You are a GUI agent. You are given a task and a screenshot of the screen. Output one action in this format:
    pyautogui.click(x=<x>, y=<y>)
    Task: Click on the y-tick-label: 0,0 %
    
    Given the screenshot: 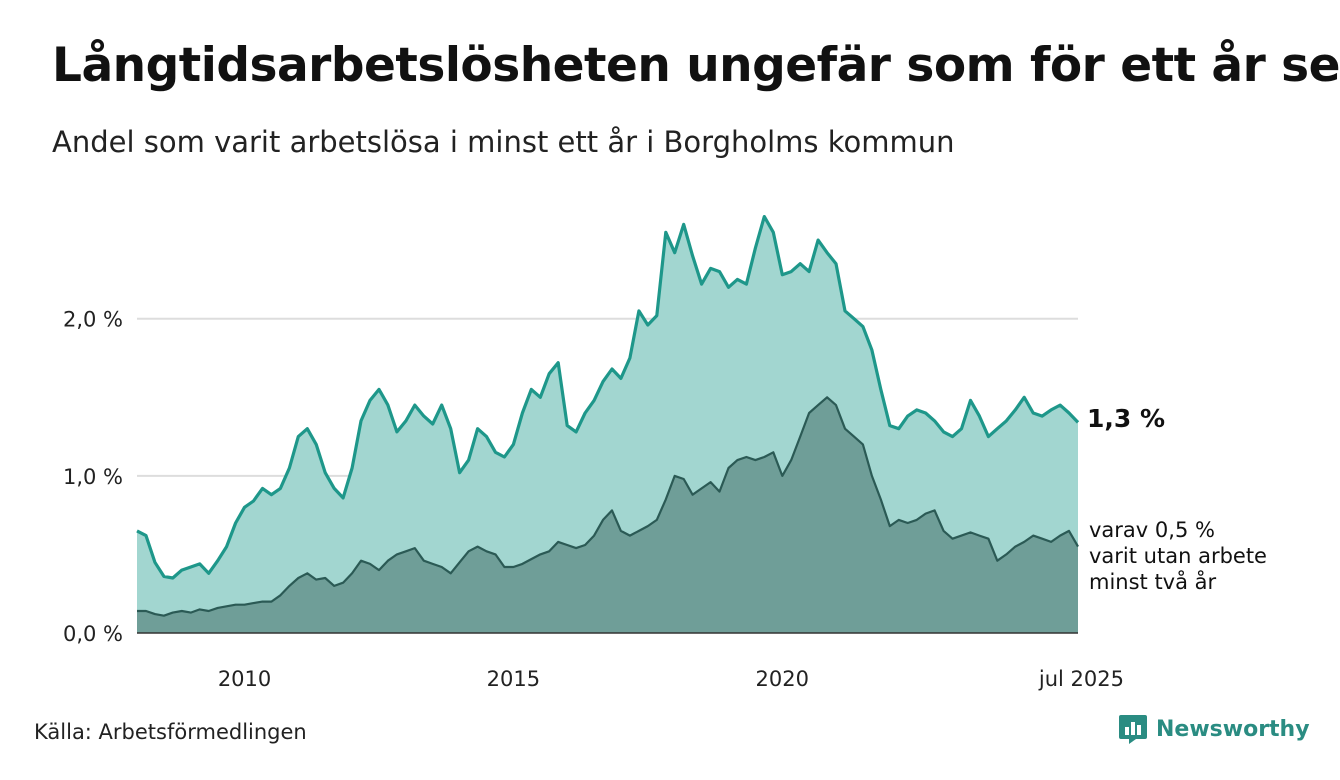 What is the action you would take?
    pyautogui.click(x=93, y=634)
    